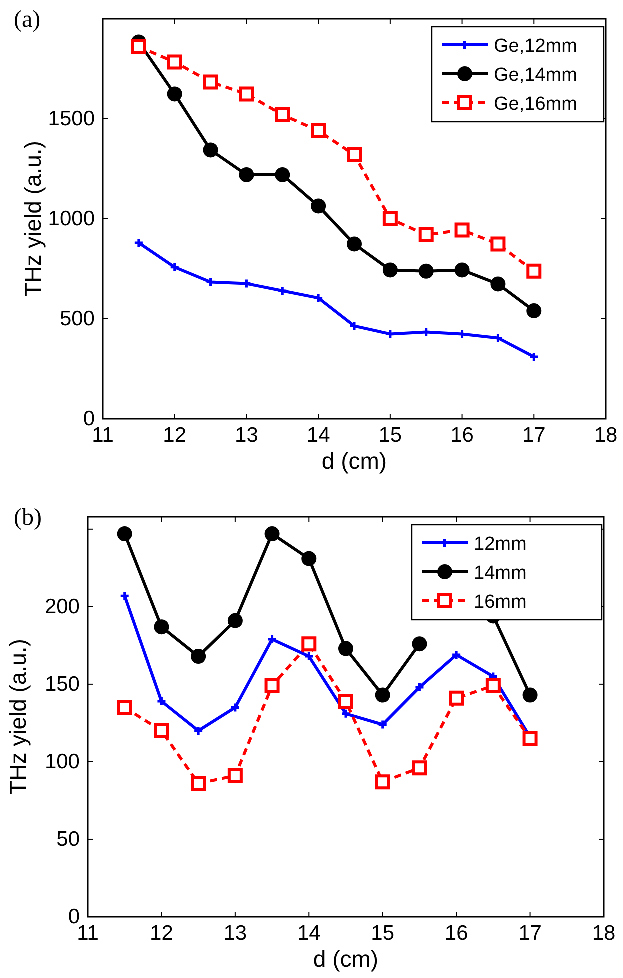  What do you see at coordinates (536, 75) in the screenshot?
I see `legend-label: Ge,14mm` at bounding box center [536, 75].